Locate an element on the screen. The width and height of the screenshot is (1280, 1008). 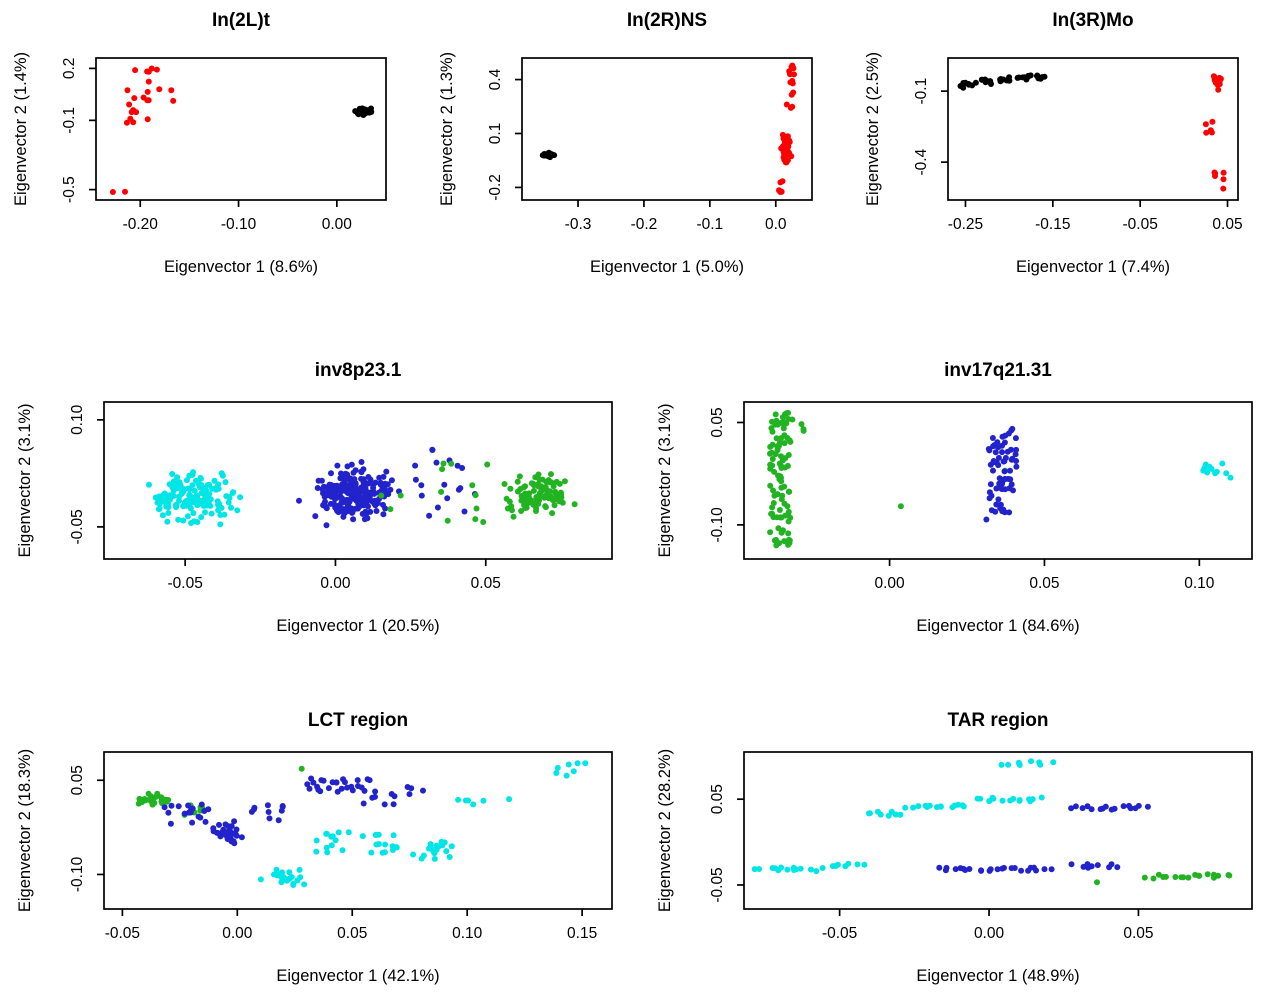
svg-text: In(2L)t is located at coordinates (241, 20).